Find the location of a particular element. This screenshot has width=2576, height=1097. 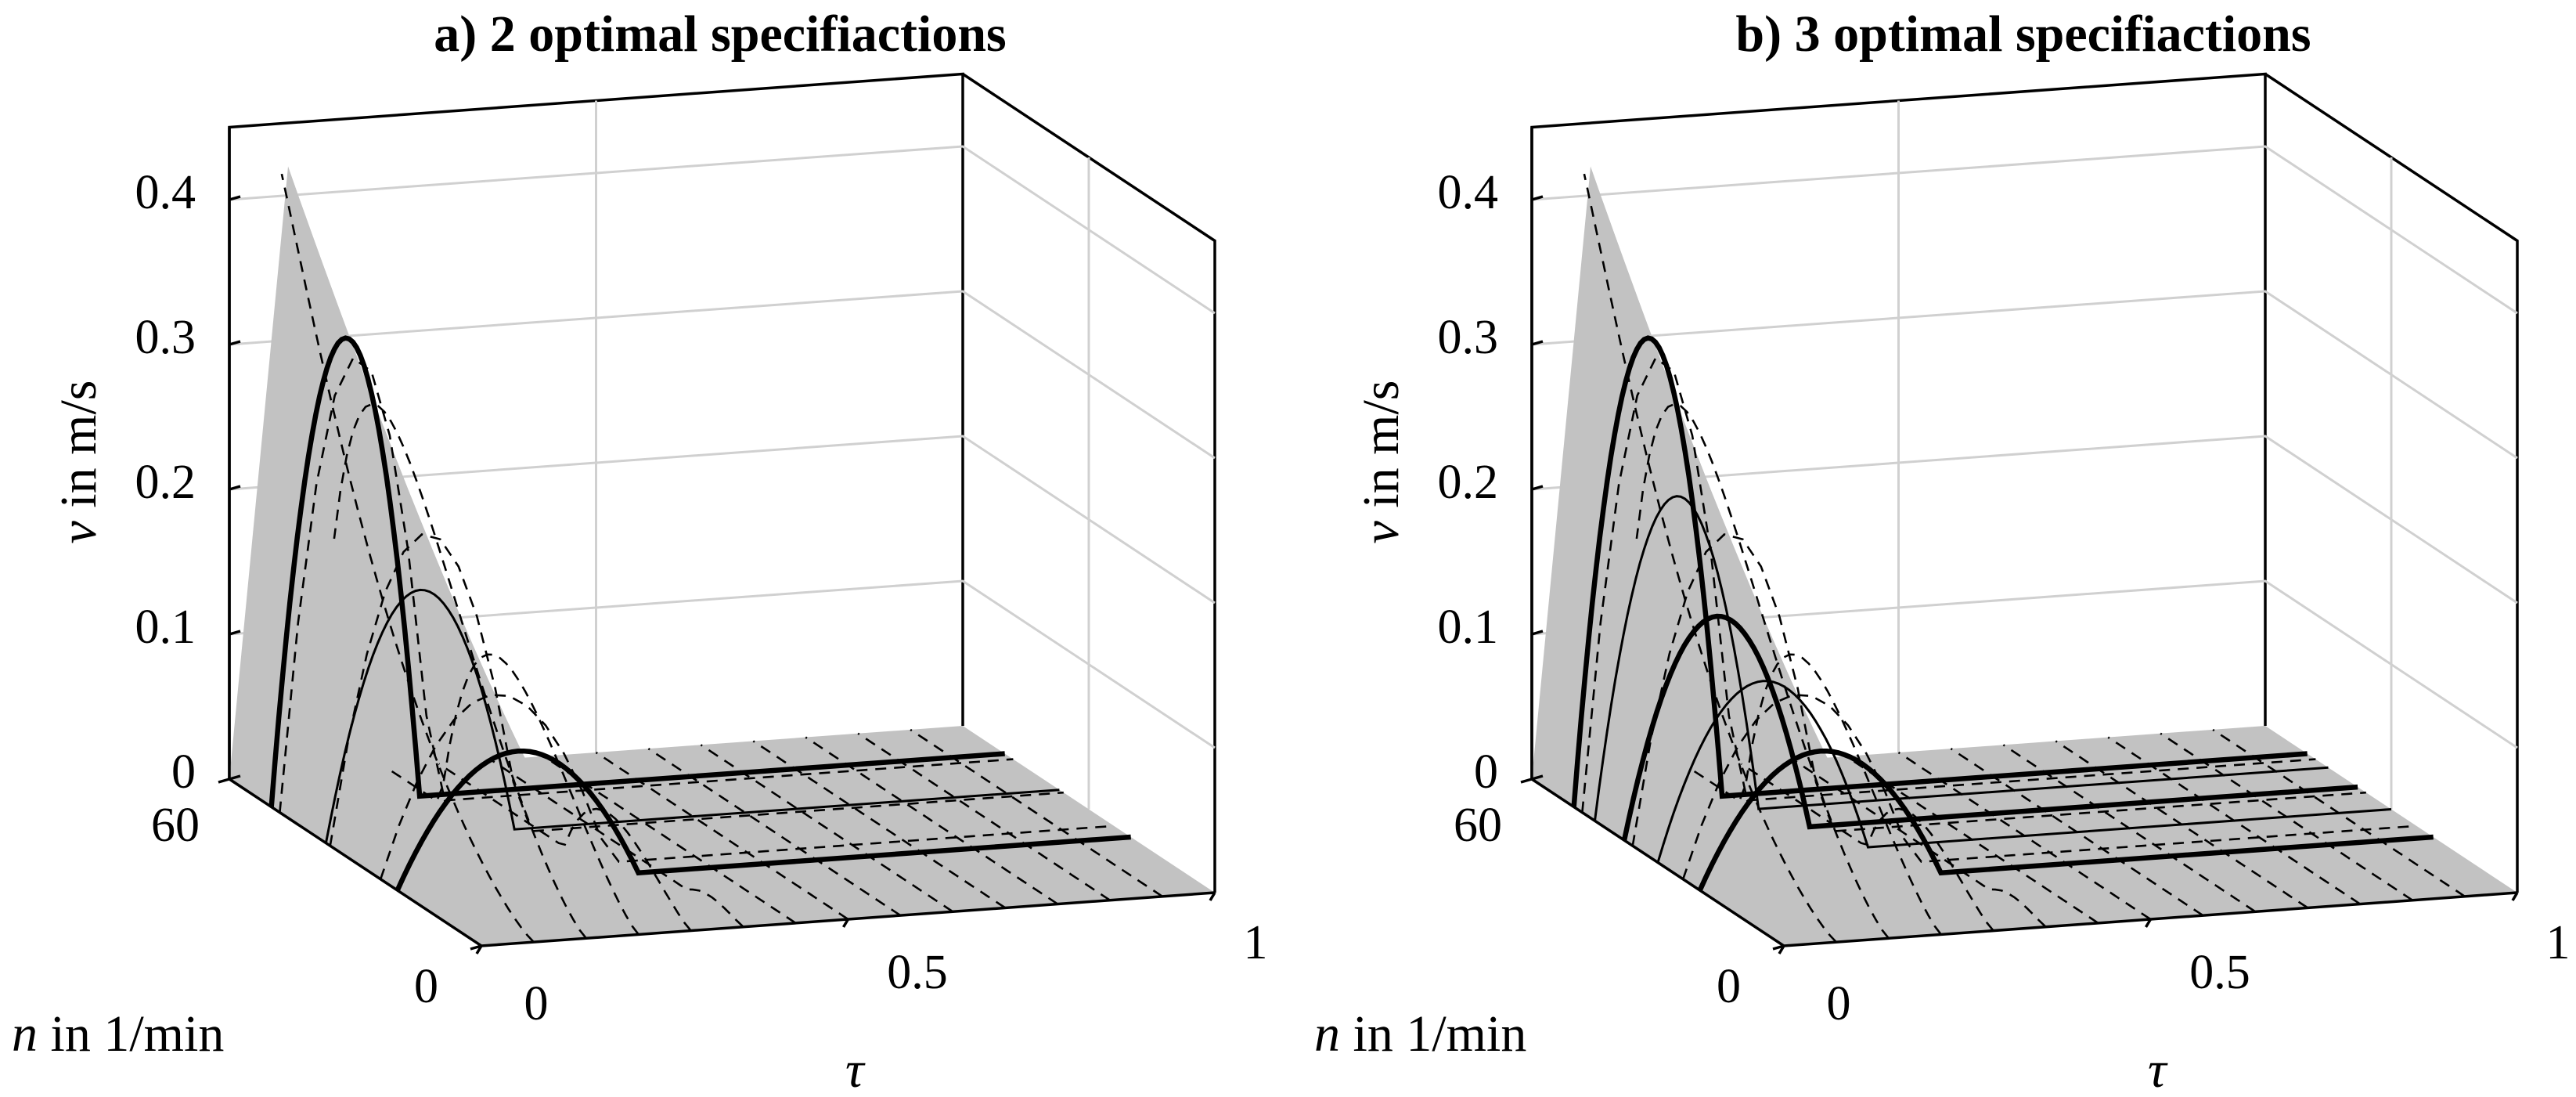

panel-a-n-axis-label: n in 1/min is located at coordinates (118, 1034).